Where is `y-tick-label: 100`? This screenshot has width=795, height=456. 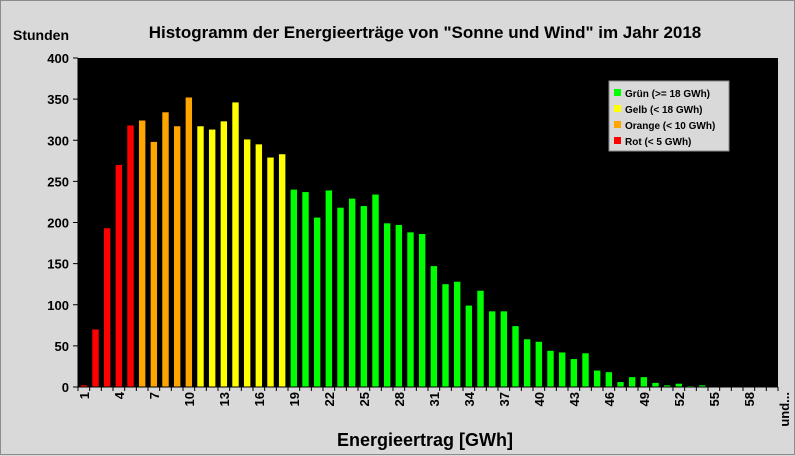
y-tick-label: 100 is located at coordinates (58, 305).